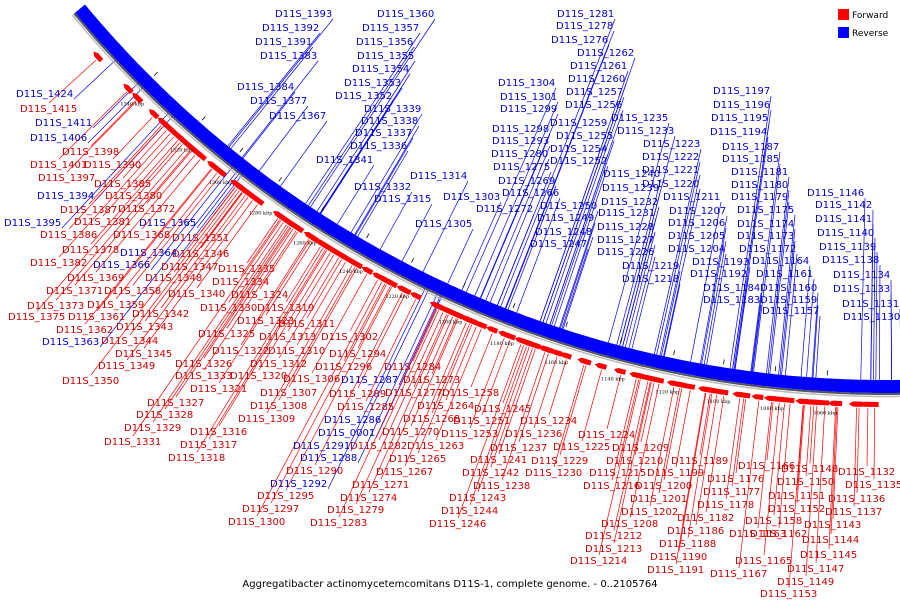 This screenshot has width=900, height=600. What do you see at coordinates (843, 205) in the screenshot?
I see `feature-label: D11S_1142` at bounding box center [843, 205].